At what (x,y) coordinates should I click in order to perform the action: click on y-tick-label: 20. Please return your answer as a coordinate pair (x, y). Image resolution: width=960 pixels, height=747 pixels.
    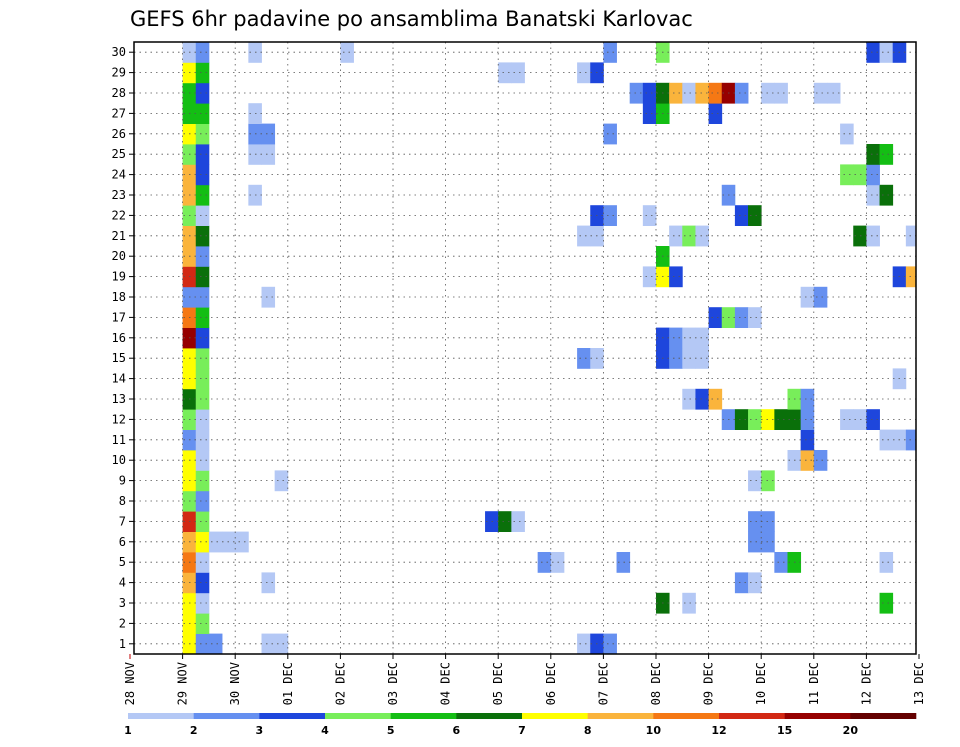
    Looking at the image, I should click on (119, 256).